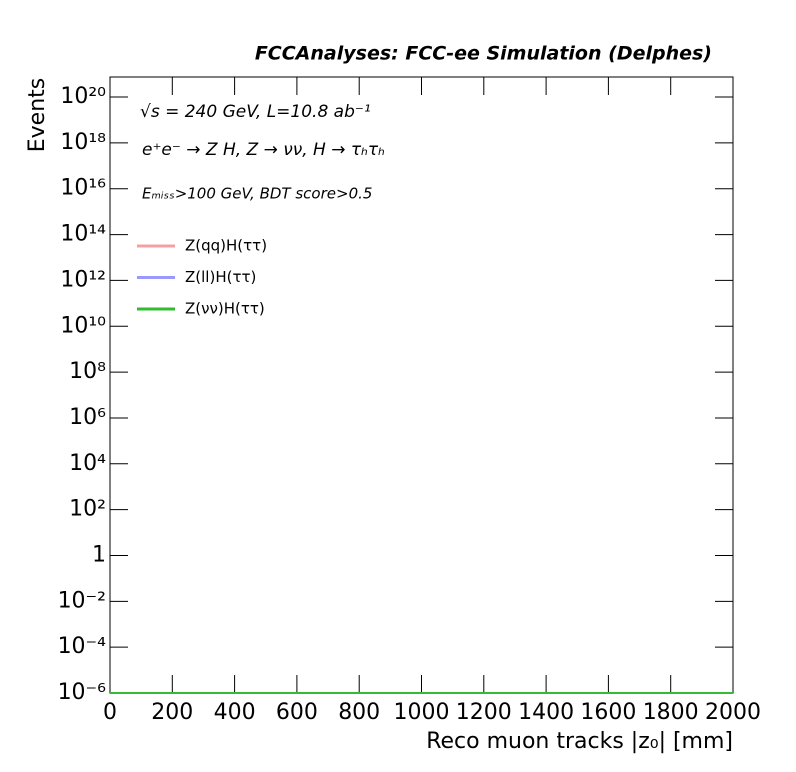 The height and width of the screenshot is (772, 796). I want to click on x-tick-label: 400, so click(235, 712).